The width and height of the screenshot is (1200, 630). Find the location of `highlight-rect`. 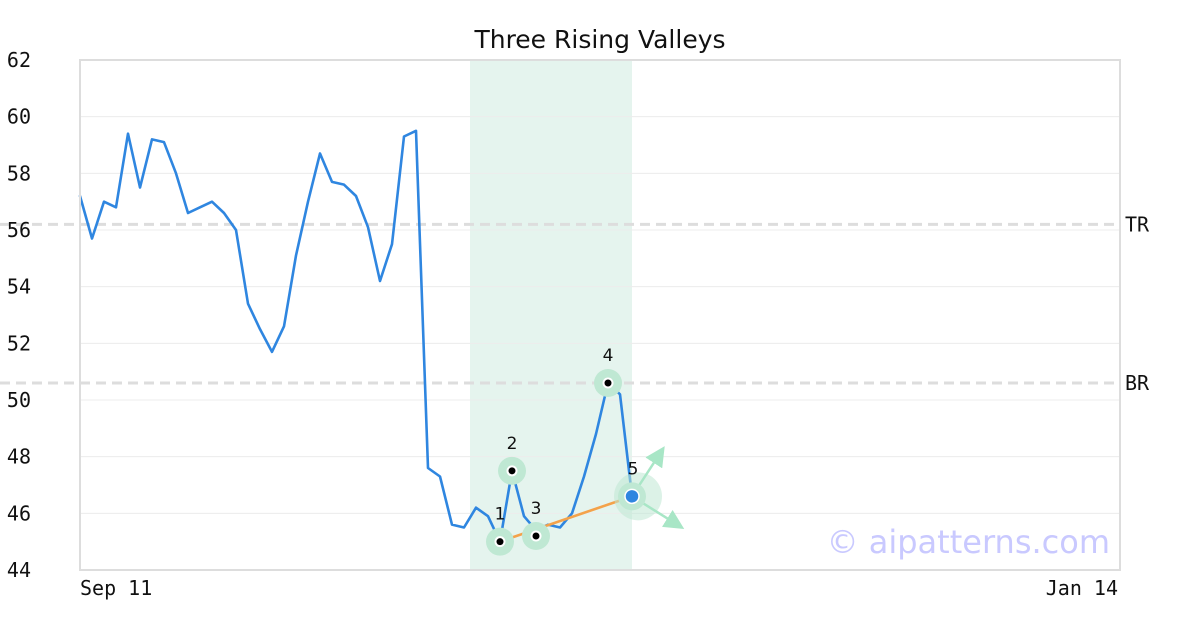

highlight-rect is located at coordinates (551, 315).